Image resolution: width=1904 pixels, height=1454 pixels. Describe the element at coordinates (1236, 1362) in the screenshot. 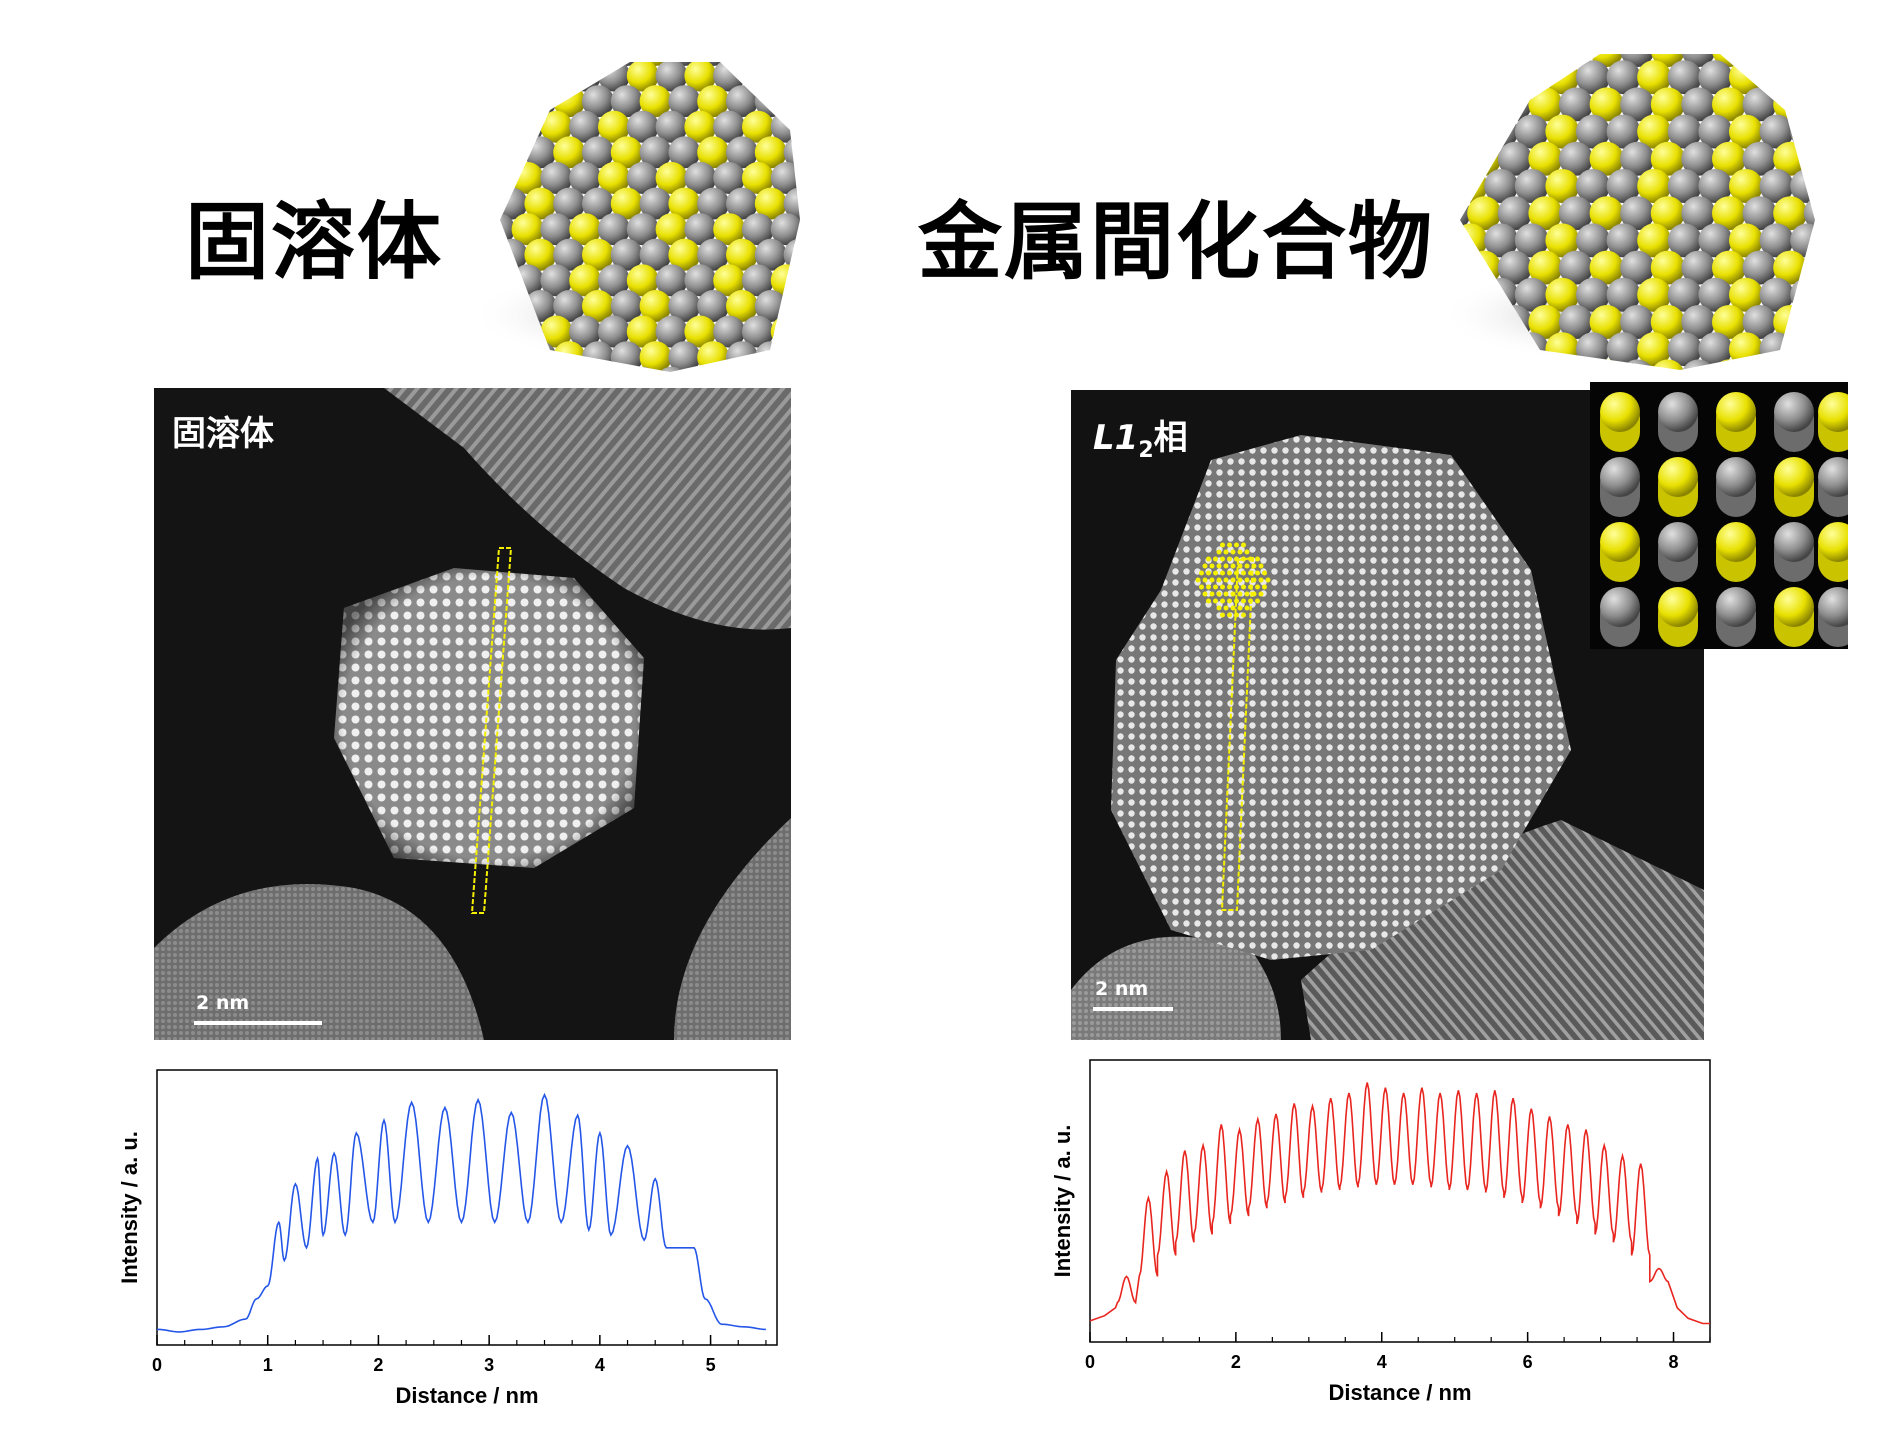

I see `x-tick-label: 2` at that location.